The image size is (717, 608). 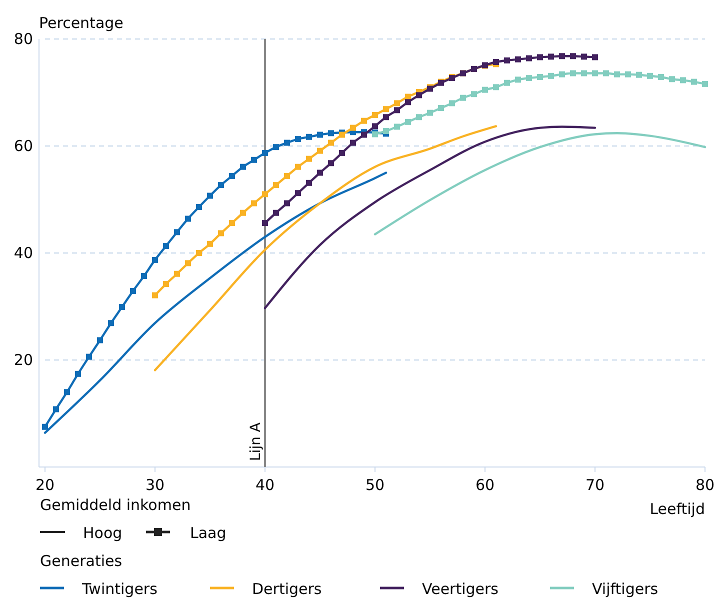 What do you see at coordinates (595, 485) in the screenshot?
I see `x-tick-label: 70` at bounding box center [595, 485].